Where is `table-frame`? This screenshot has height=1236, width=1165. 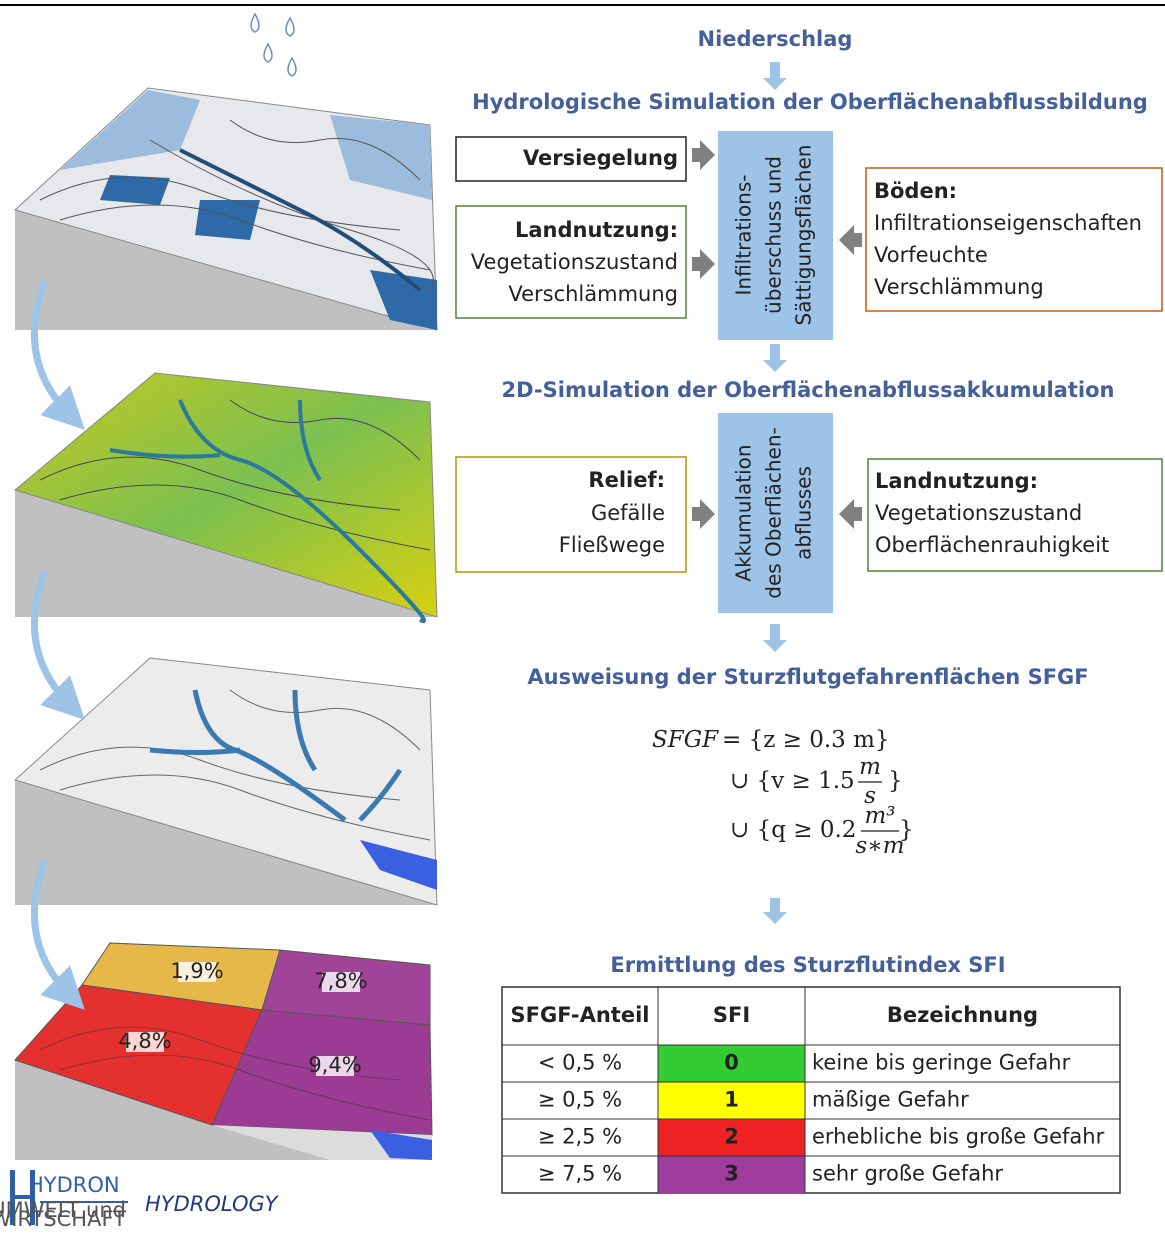
table-frame is located at coordinates (811, 1090).